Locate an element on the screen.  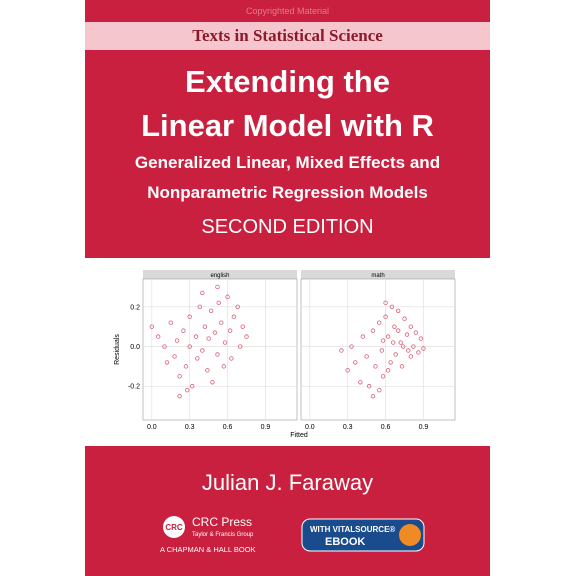
series-name: Texts in Statistical Science is located at coordinates (287, 36).